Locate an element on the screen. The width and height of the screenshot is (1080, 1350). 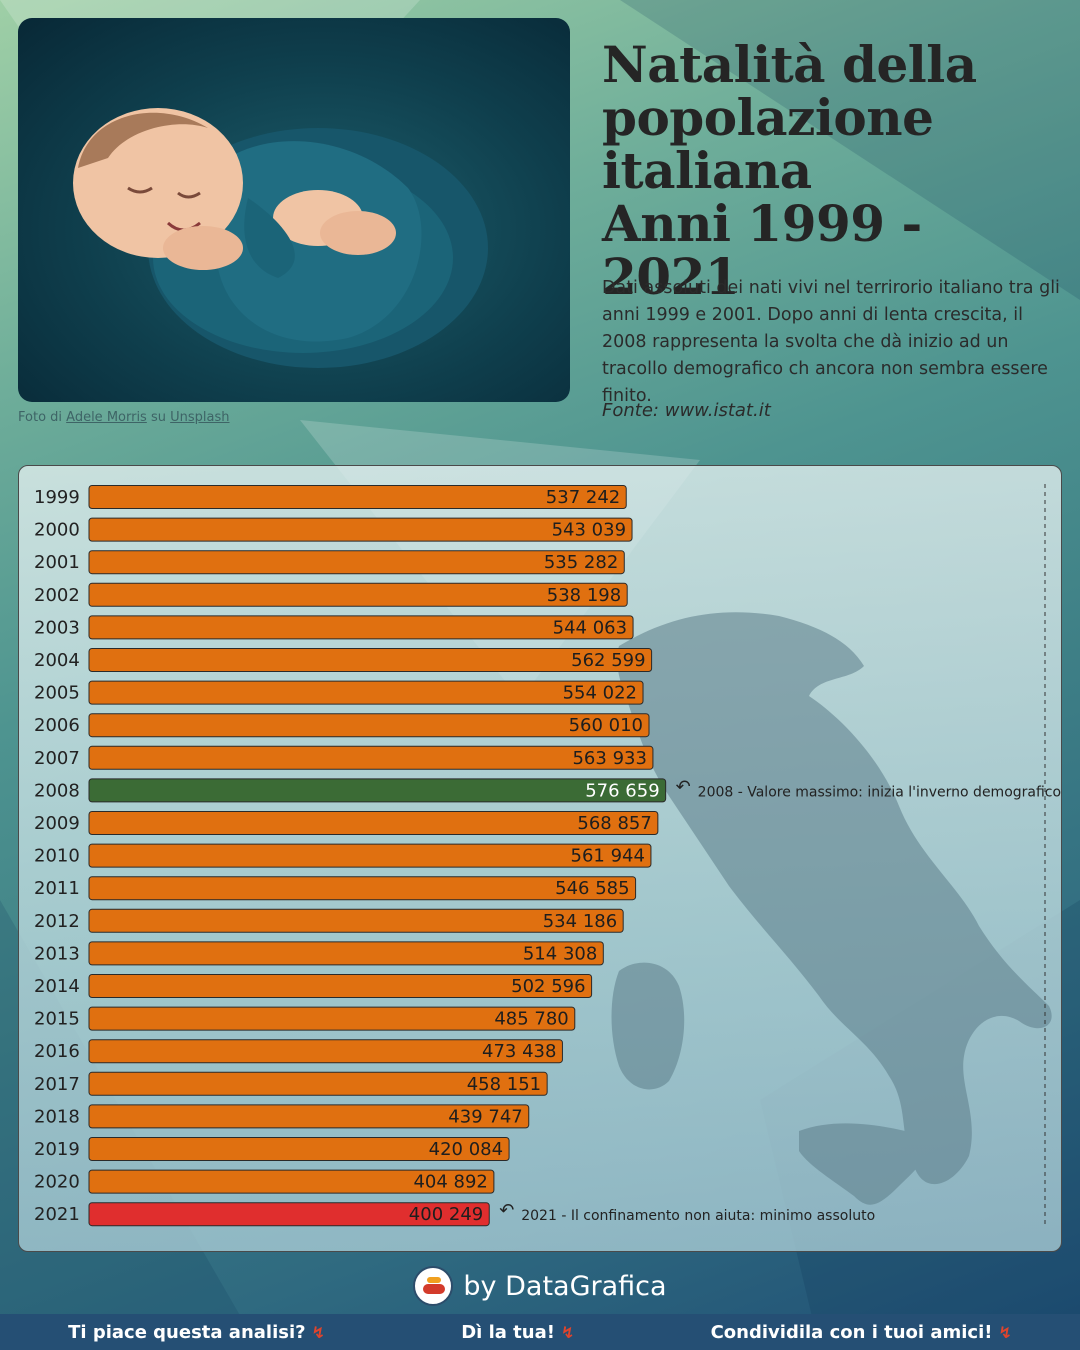
value-label: 534 186 is located at coordinates (580, 921).